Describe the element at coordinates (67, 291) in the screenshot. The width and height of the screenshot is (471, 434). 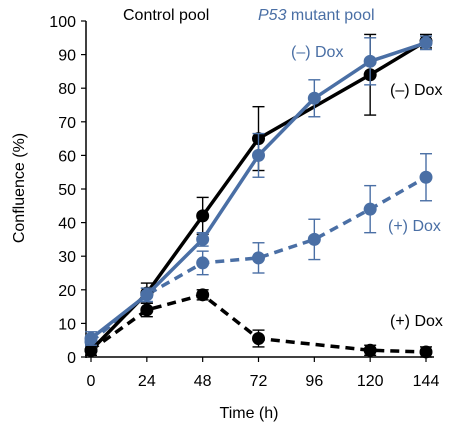
I see `y-tick-label: 20` at that location.